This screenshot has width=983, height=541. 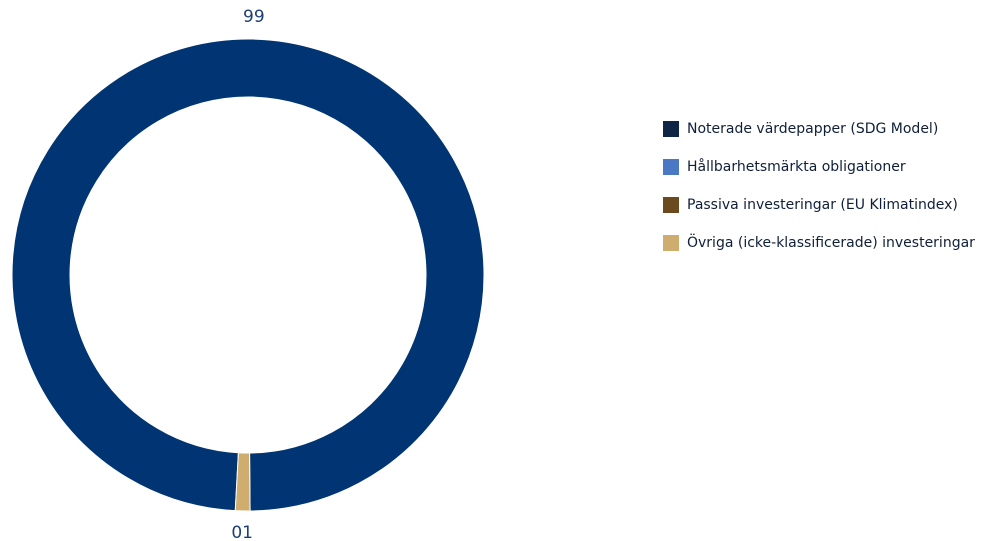 I want to click on slice-ovriga, so click(x=242, y=482).